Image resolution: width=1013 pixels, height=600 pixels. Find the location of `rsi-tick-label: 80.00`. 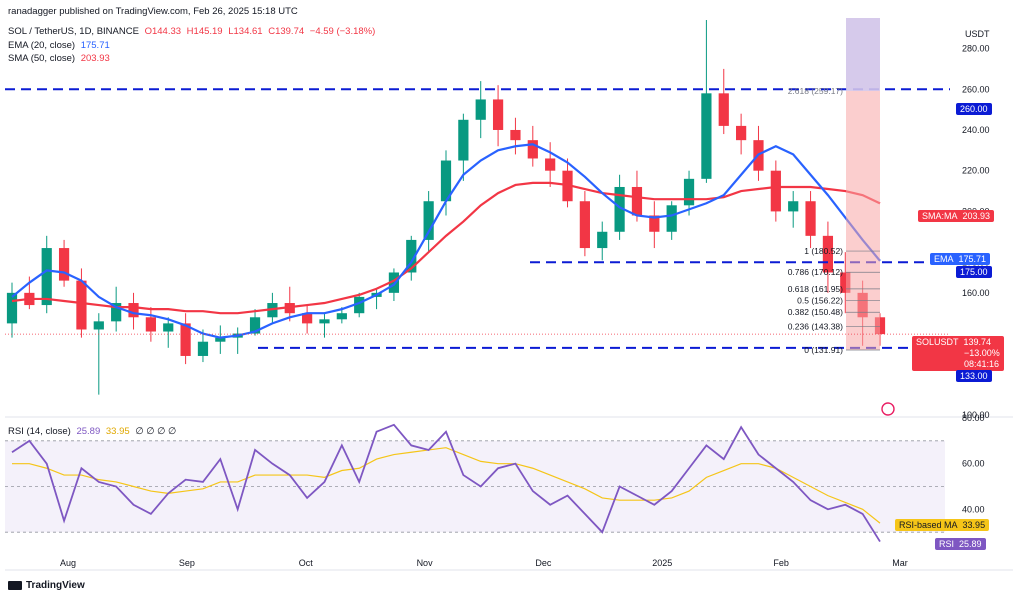

rsi-tick-label: 80.00 is located at coordinates (973, 418).